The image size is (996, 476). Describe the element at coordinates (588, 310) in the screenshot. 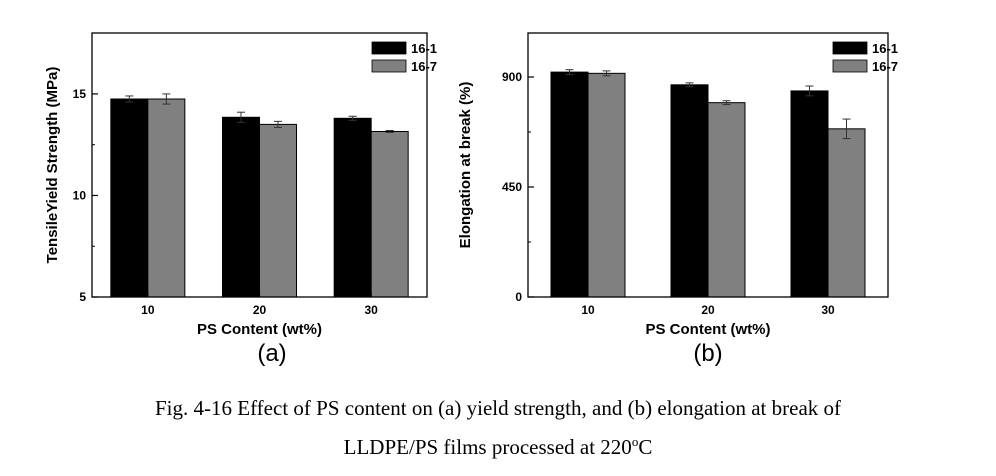

I see `chart-b-xtick-label-10: 10` at that location.